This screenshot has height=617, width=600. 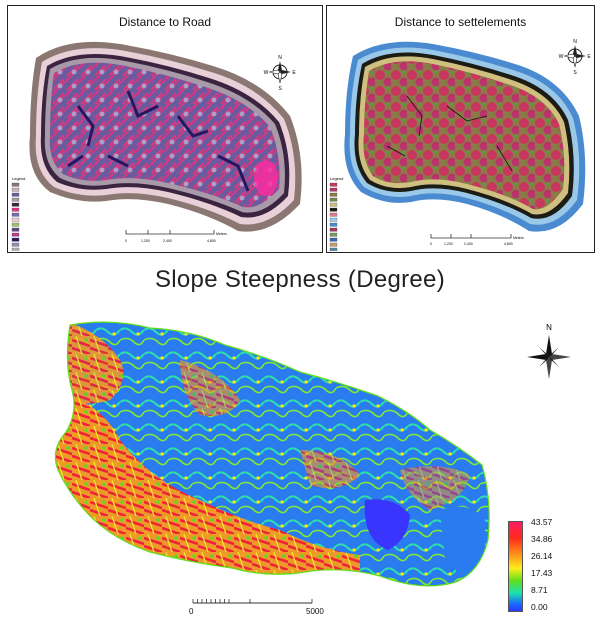 I want to click on settlements-compass-w: W, so click(x=561, y=57).